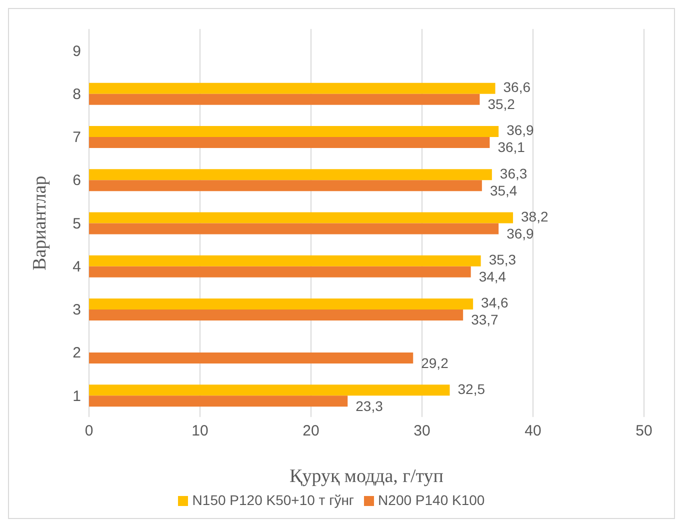 This screenshot has width=683, height=527. Describe the element at coordinates (76, 223) in the screenshot. I see `y-tick-label: 5` at that location.